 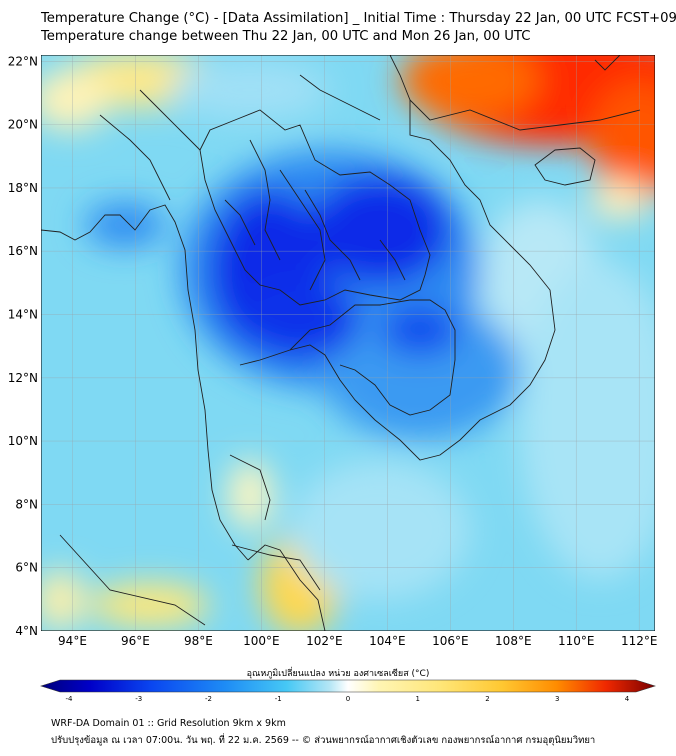 What do you see at coordinates (348, 691) in the screenshot?
I see `colorbar: -4 -3 -2 -1 0 1 2 3 4` at bounding box center [348, 691].